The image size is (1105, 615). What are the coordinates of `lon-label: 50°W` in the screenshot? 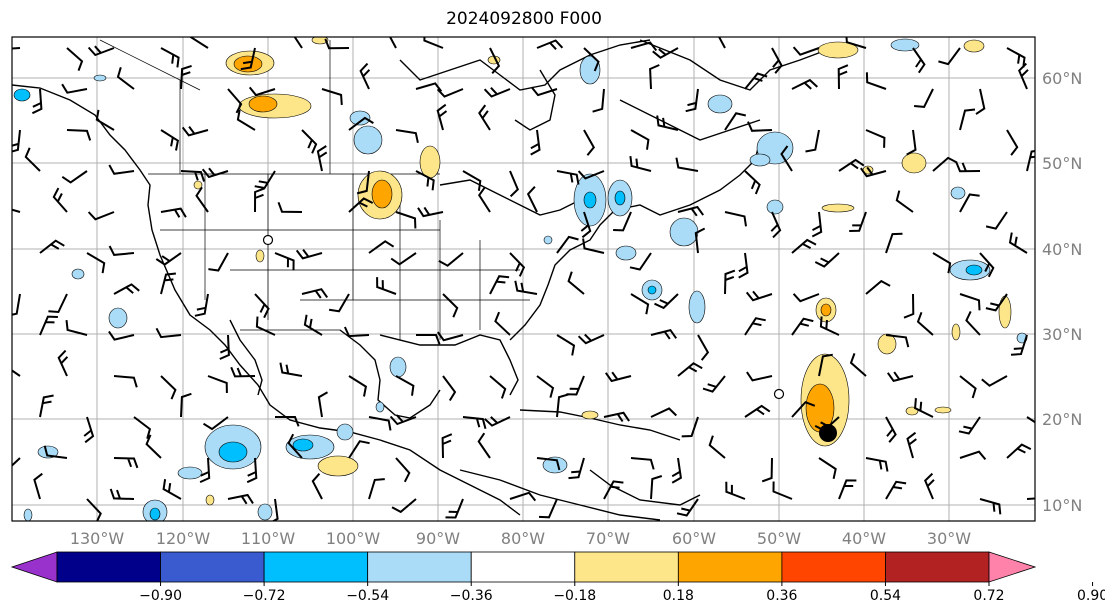 It's located at (779, 538).